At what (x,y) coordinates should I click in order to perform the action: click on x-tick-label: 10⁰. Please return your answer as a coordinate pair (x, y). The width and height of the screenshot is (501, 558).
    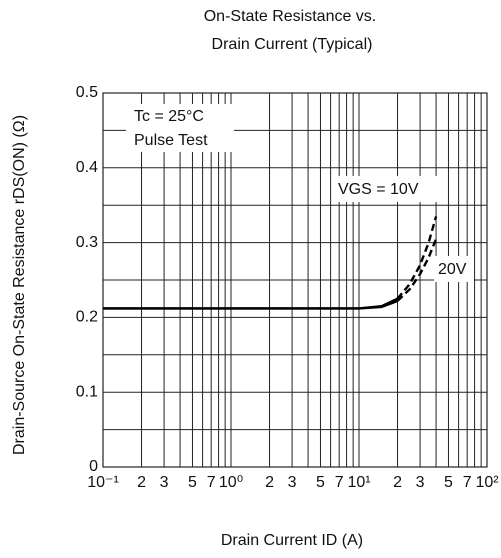
    Looking at the image, I should click on (231, 482).